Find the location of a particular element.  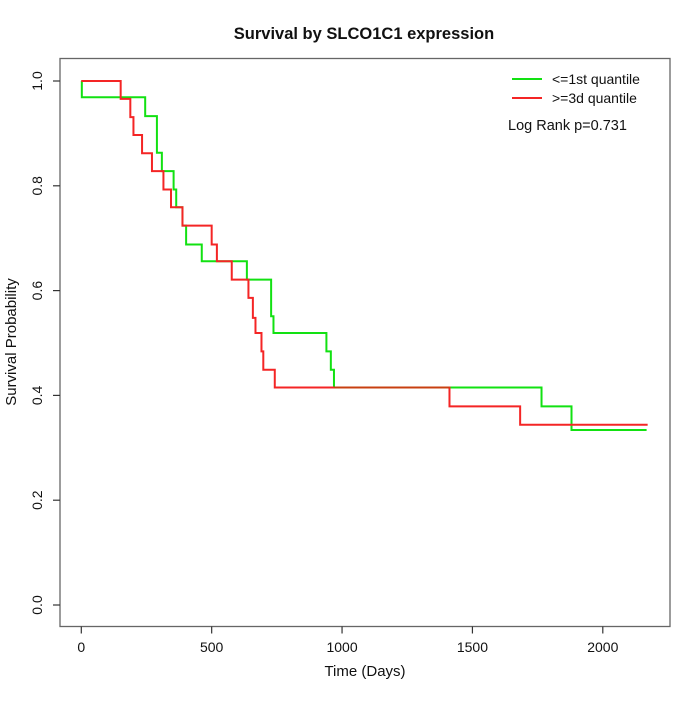

x-axis-ticks: 0 500 1000 1500 2000 is located at coordinates (348, 640).